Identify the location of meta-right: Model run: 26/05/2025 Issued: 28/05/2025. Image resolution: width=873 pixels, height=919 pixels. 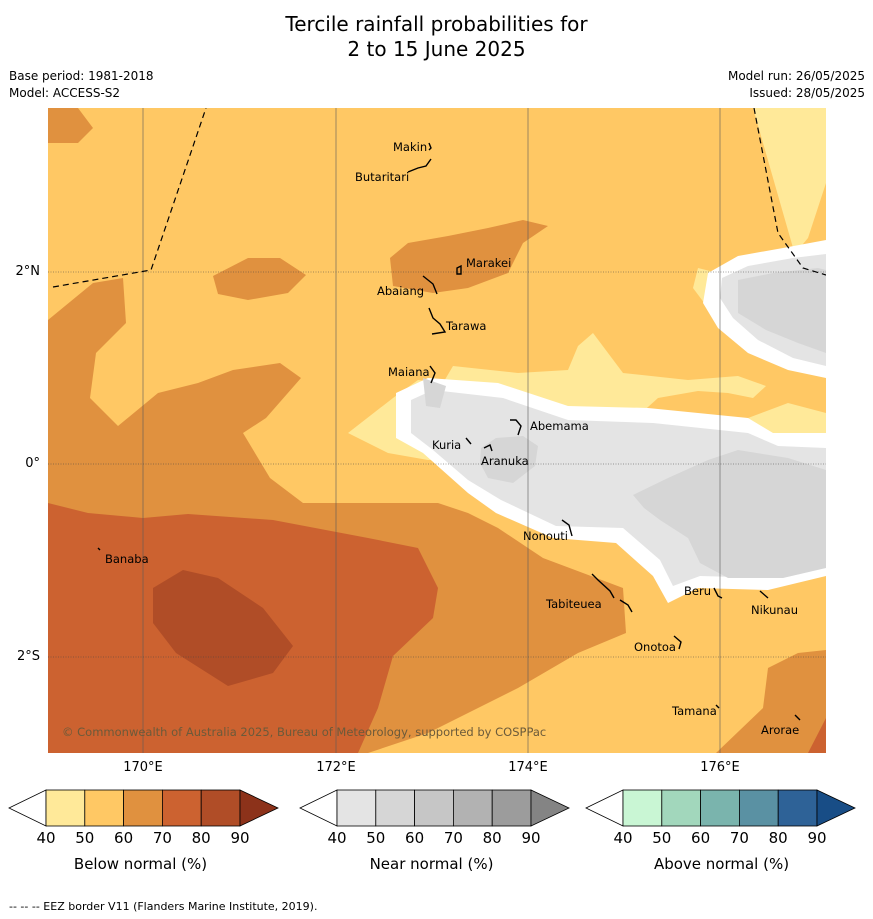
(796, 85).